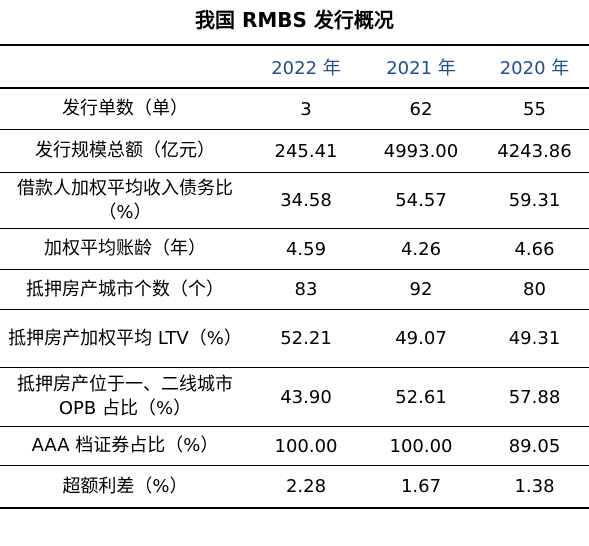 This screenshot has height=546, width=589. I want to click on cell-value: 52.61, so click(421, 397).